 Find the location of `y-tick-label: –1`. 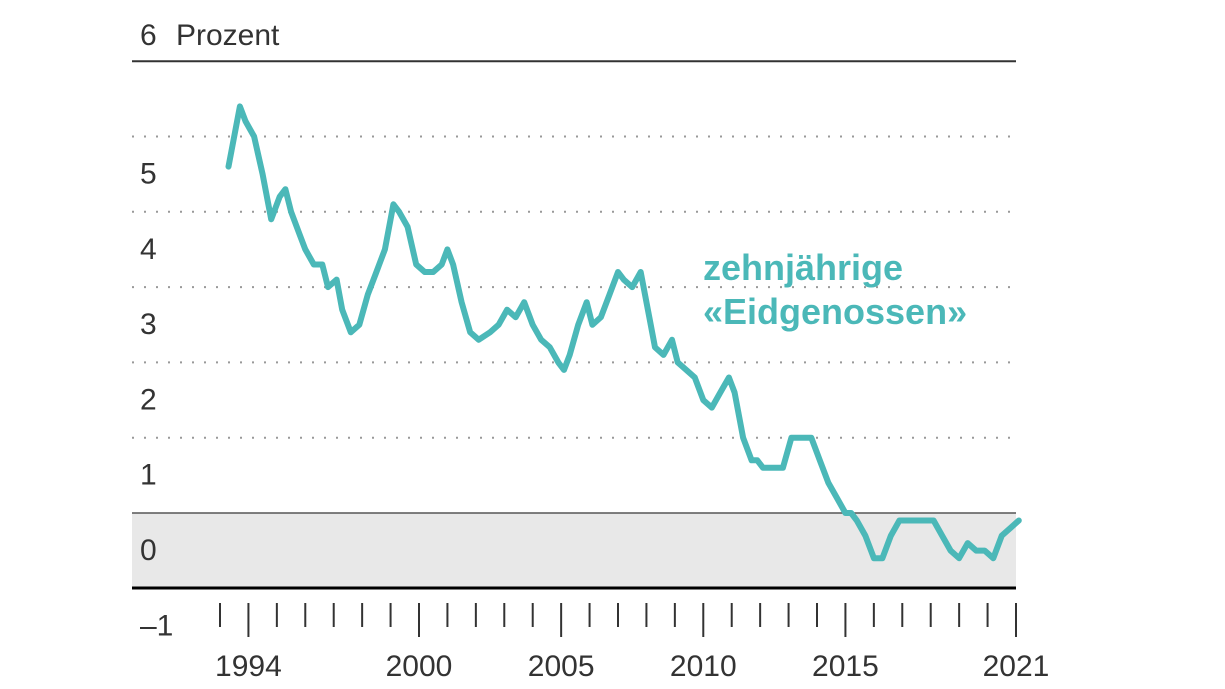

y-tick-label: –1 is located at coordinates (156, 625).